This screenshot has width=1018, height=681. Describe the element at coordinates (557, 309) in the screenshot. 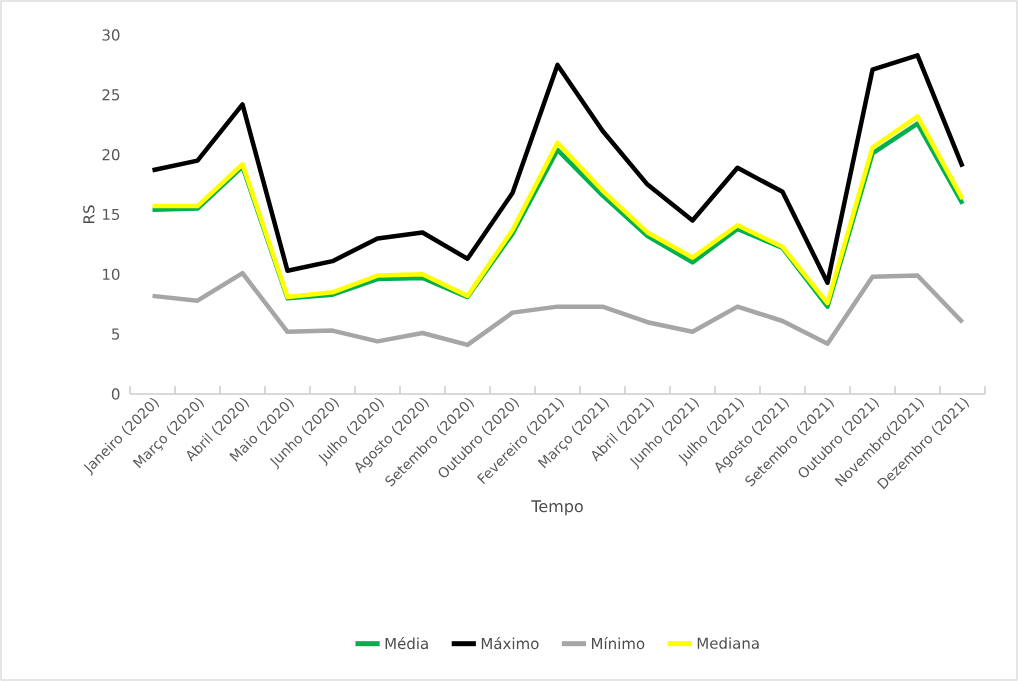

I see `line-series` at that location.